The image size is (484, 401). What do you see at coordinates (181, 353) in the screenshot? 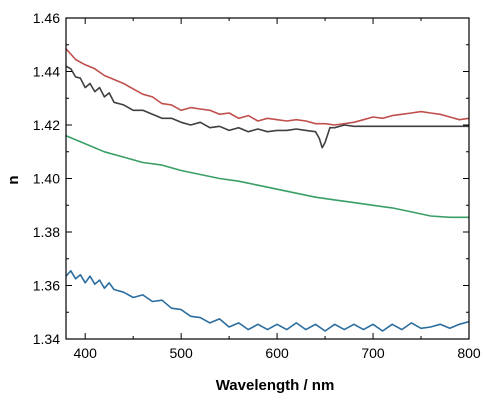
I see `x-tick-label: 500` at bounding box center [181, 353].